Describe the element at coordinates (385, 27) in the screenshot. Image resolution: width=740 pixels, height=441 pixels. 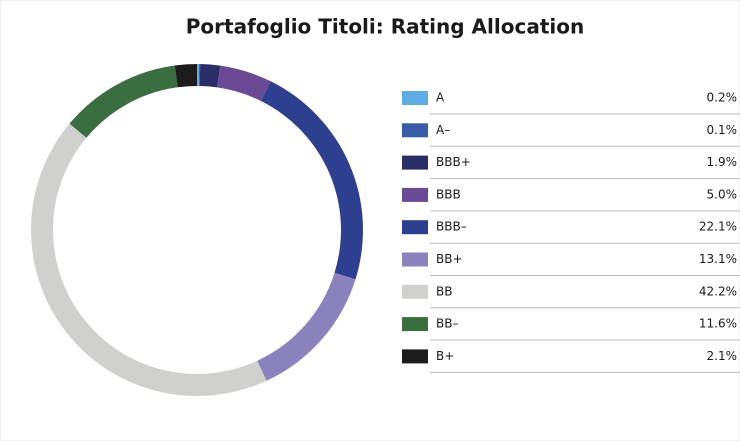
I see `chart-title: Portafoglio Titoli: Rating Allocation` at that location.